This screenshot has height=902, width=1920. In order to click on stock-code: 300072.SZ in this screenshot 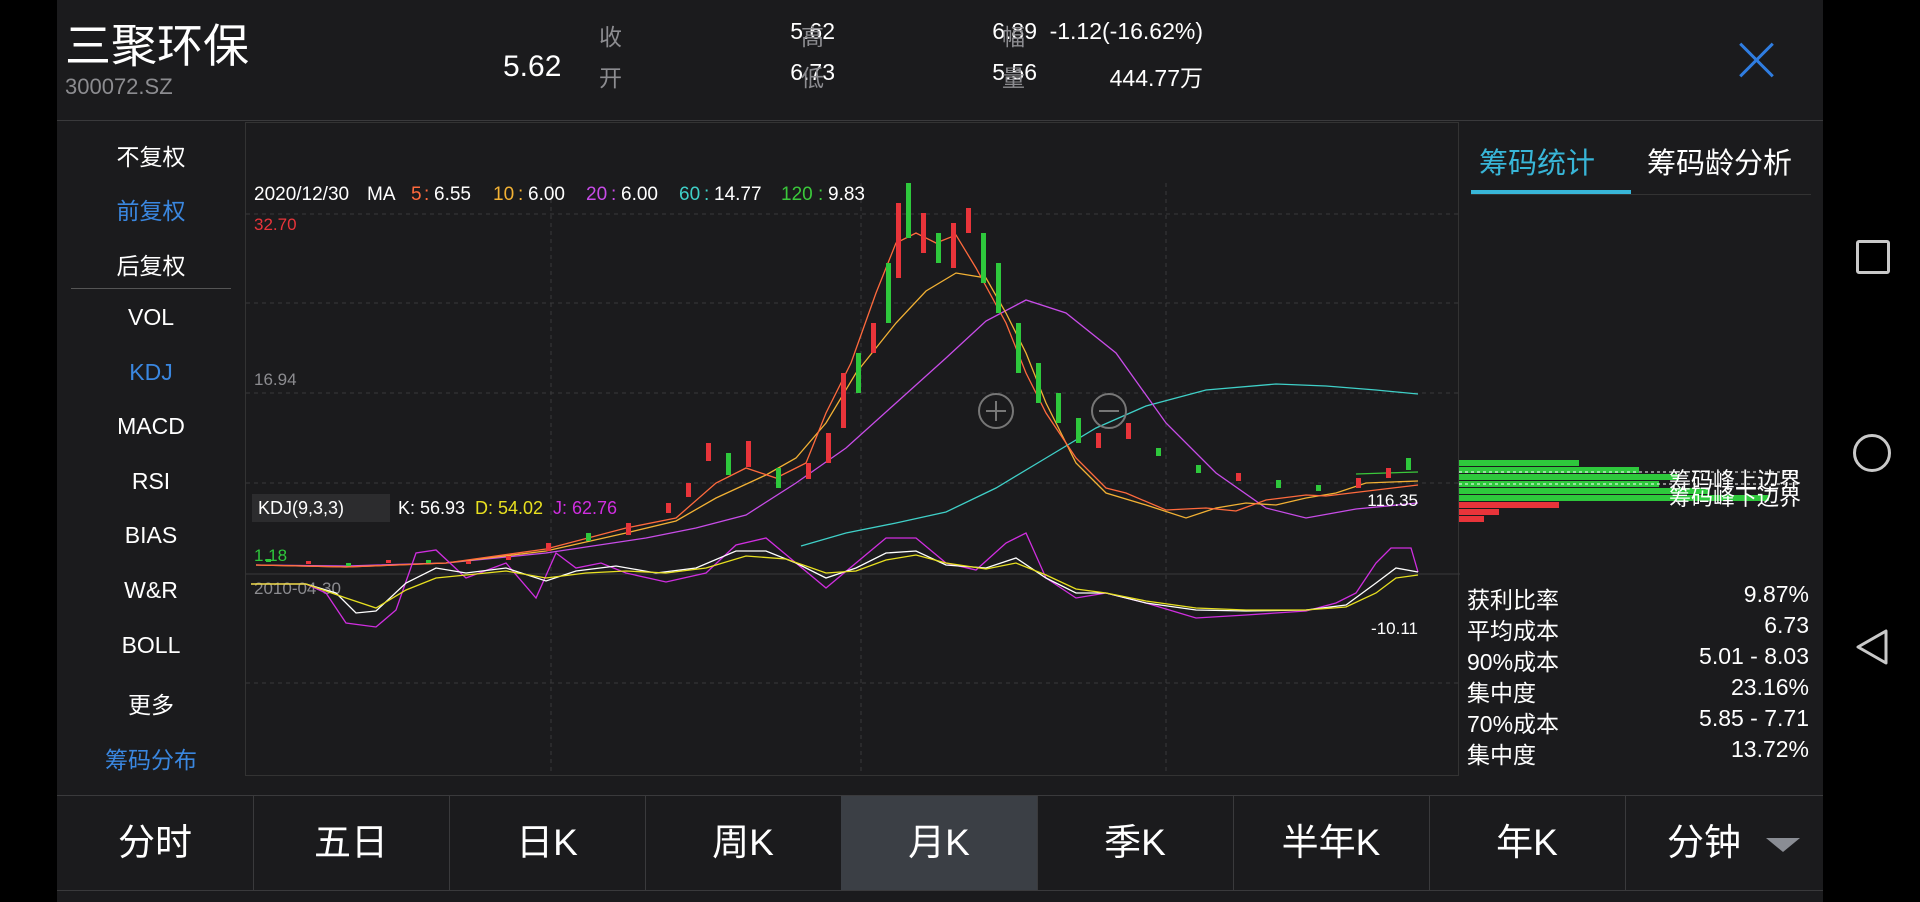, I will do `click(119, 86)`.